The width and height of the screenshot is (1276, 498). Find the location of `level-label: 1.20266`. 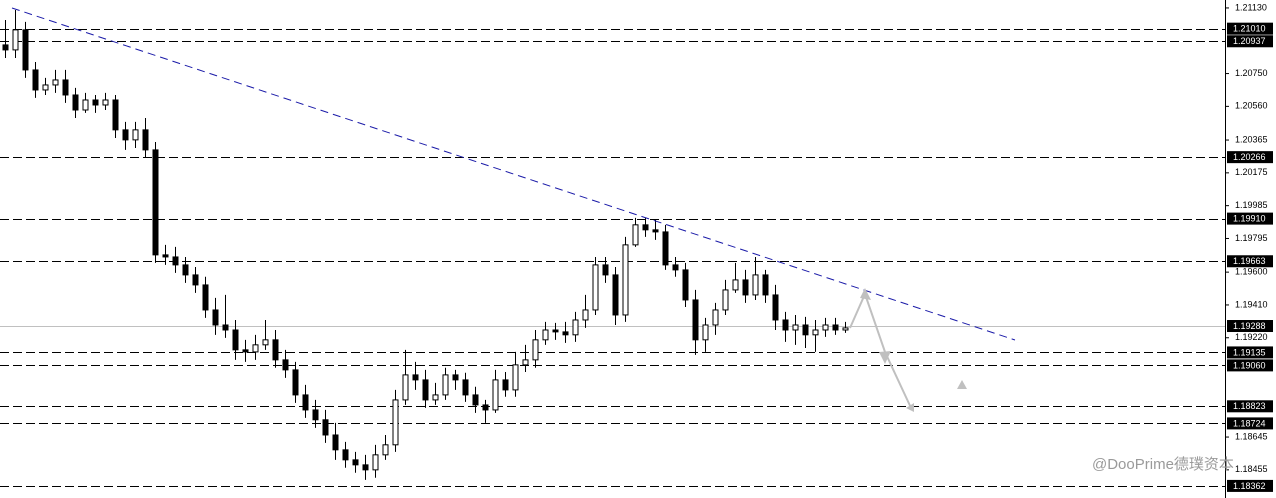

level-label: 1.20266 is located at coordinates (1249, 157).